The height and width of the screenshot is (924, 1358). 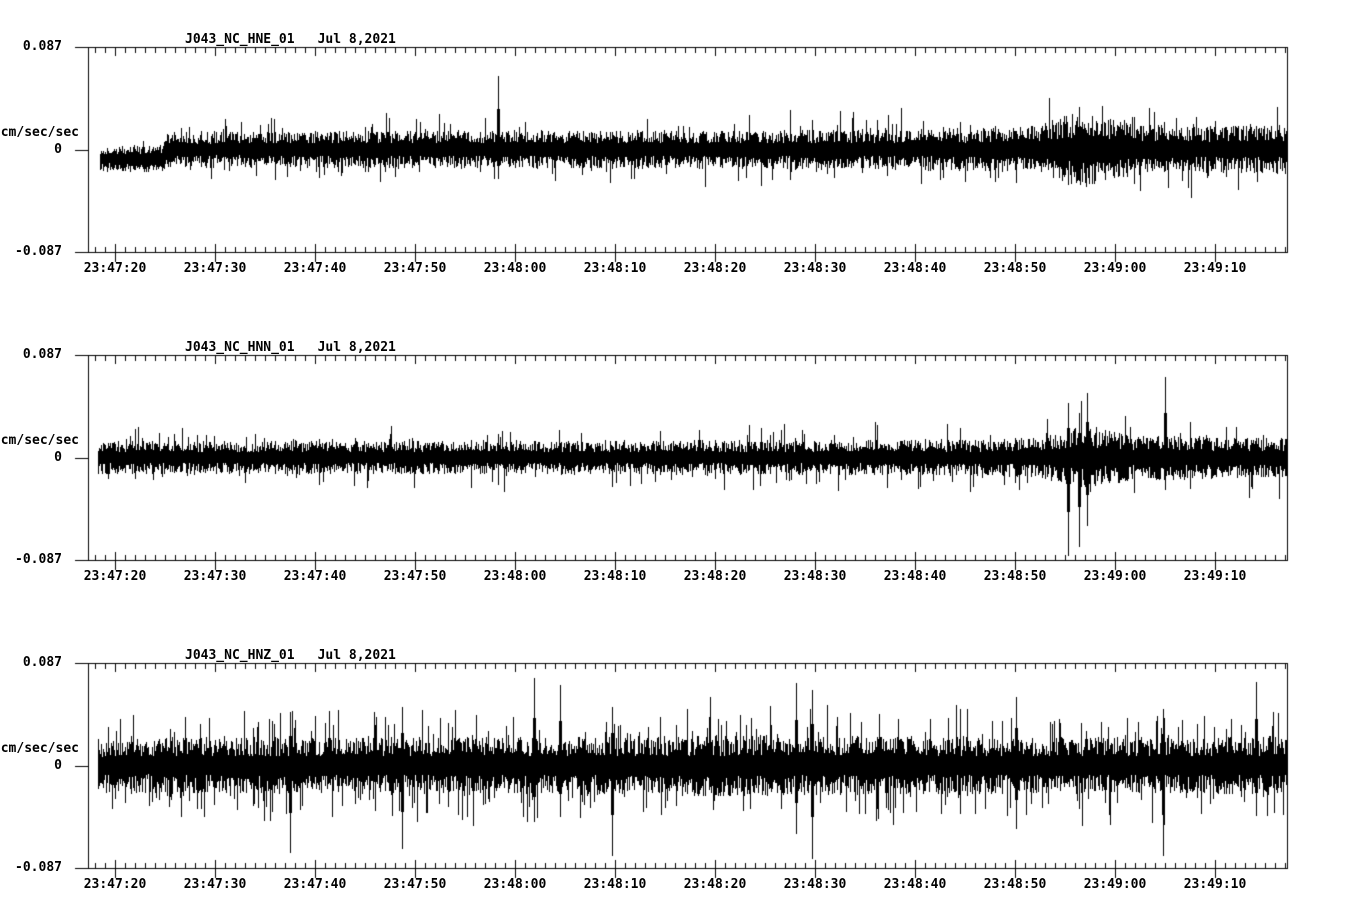 I want to click on plot-title: J043_NC_HNN_01 Jul 8,2021, so click(x=290, y=348).